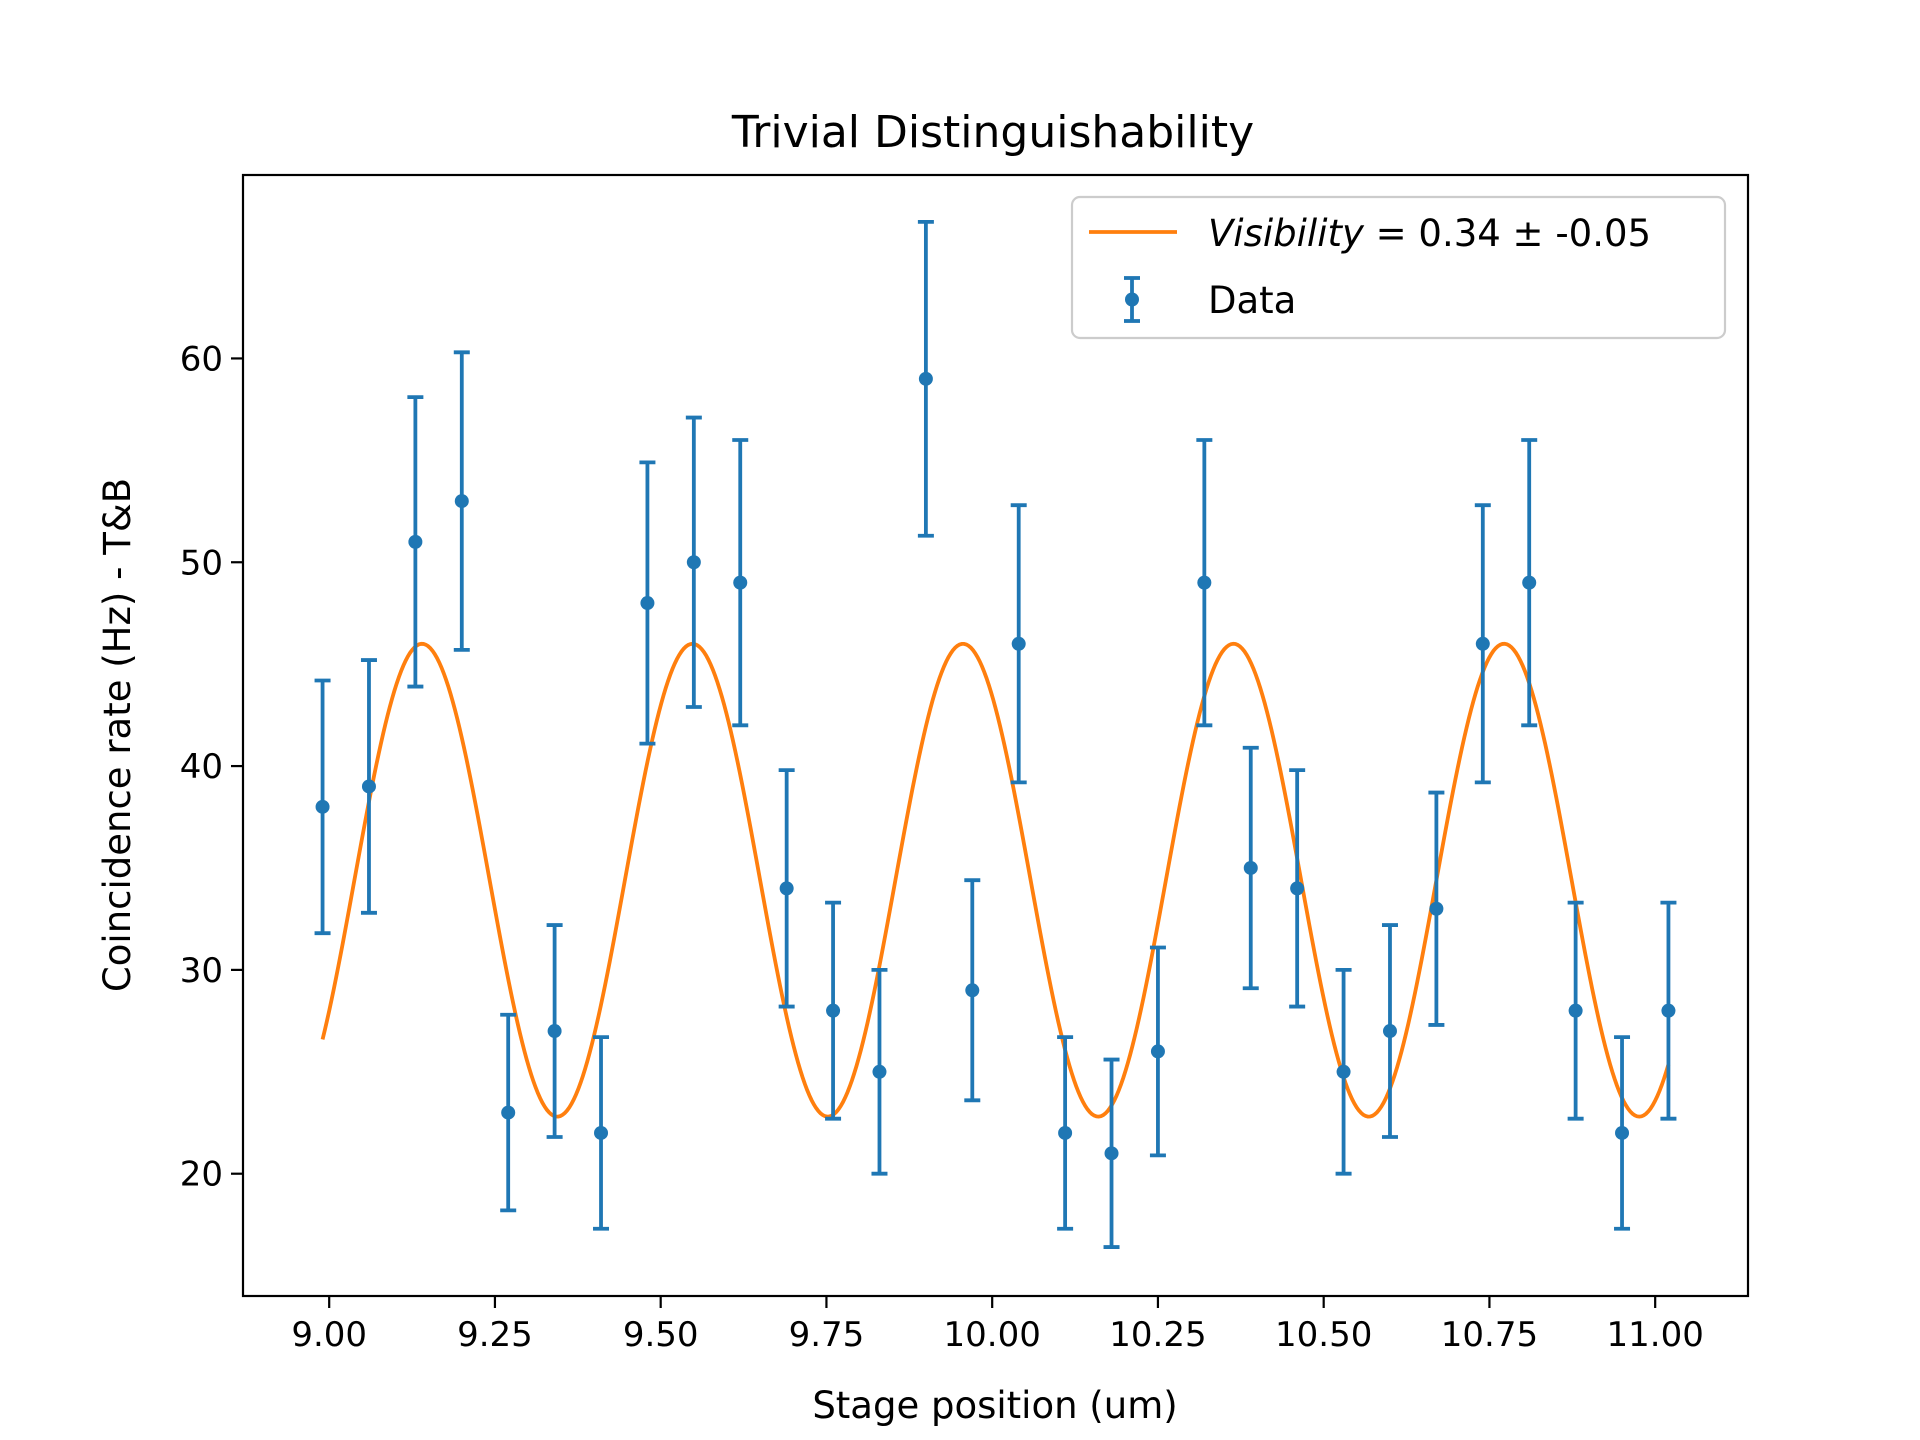 This screenshot has width=1920, height=1440. I want to click on legend-fit-label: Visibility = 0.34 ± -0.05, so click(1429, 233).